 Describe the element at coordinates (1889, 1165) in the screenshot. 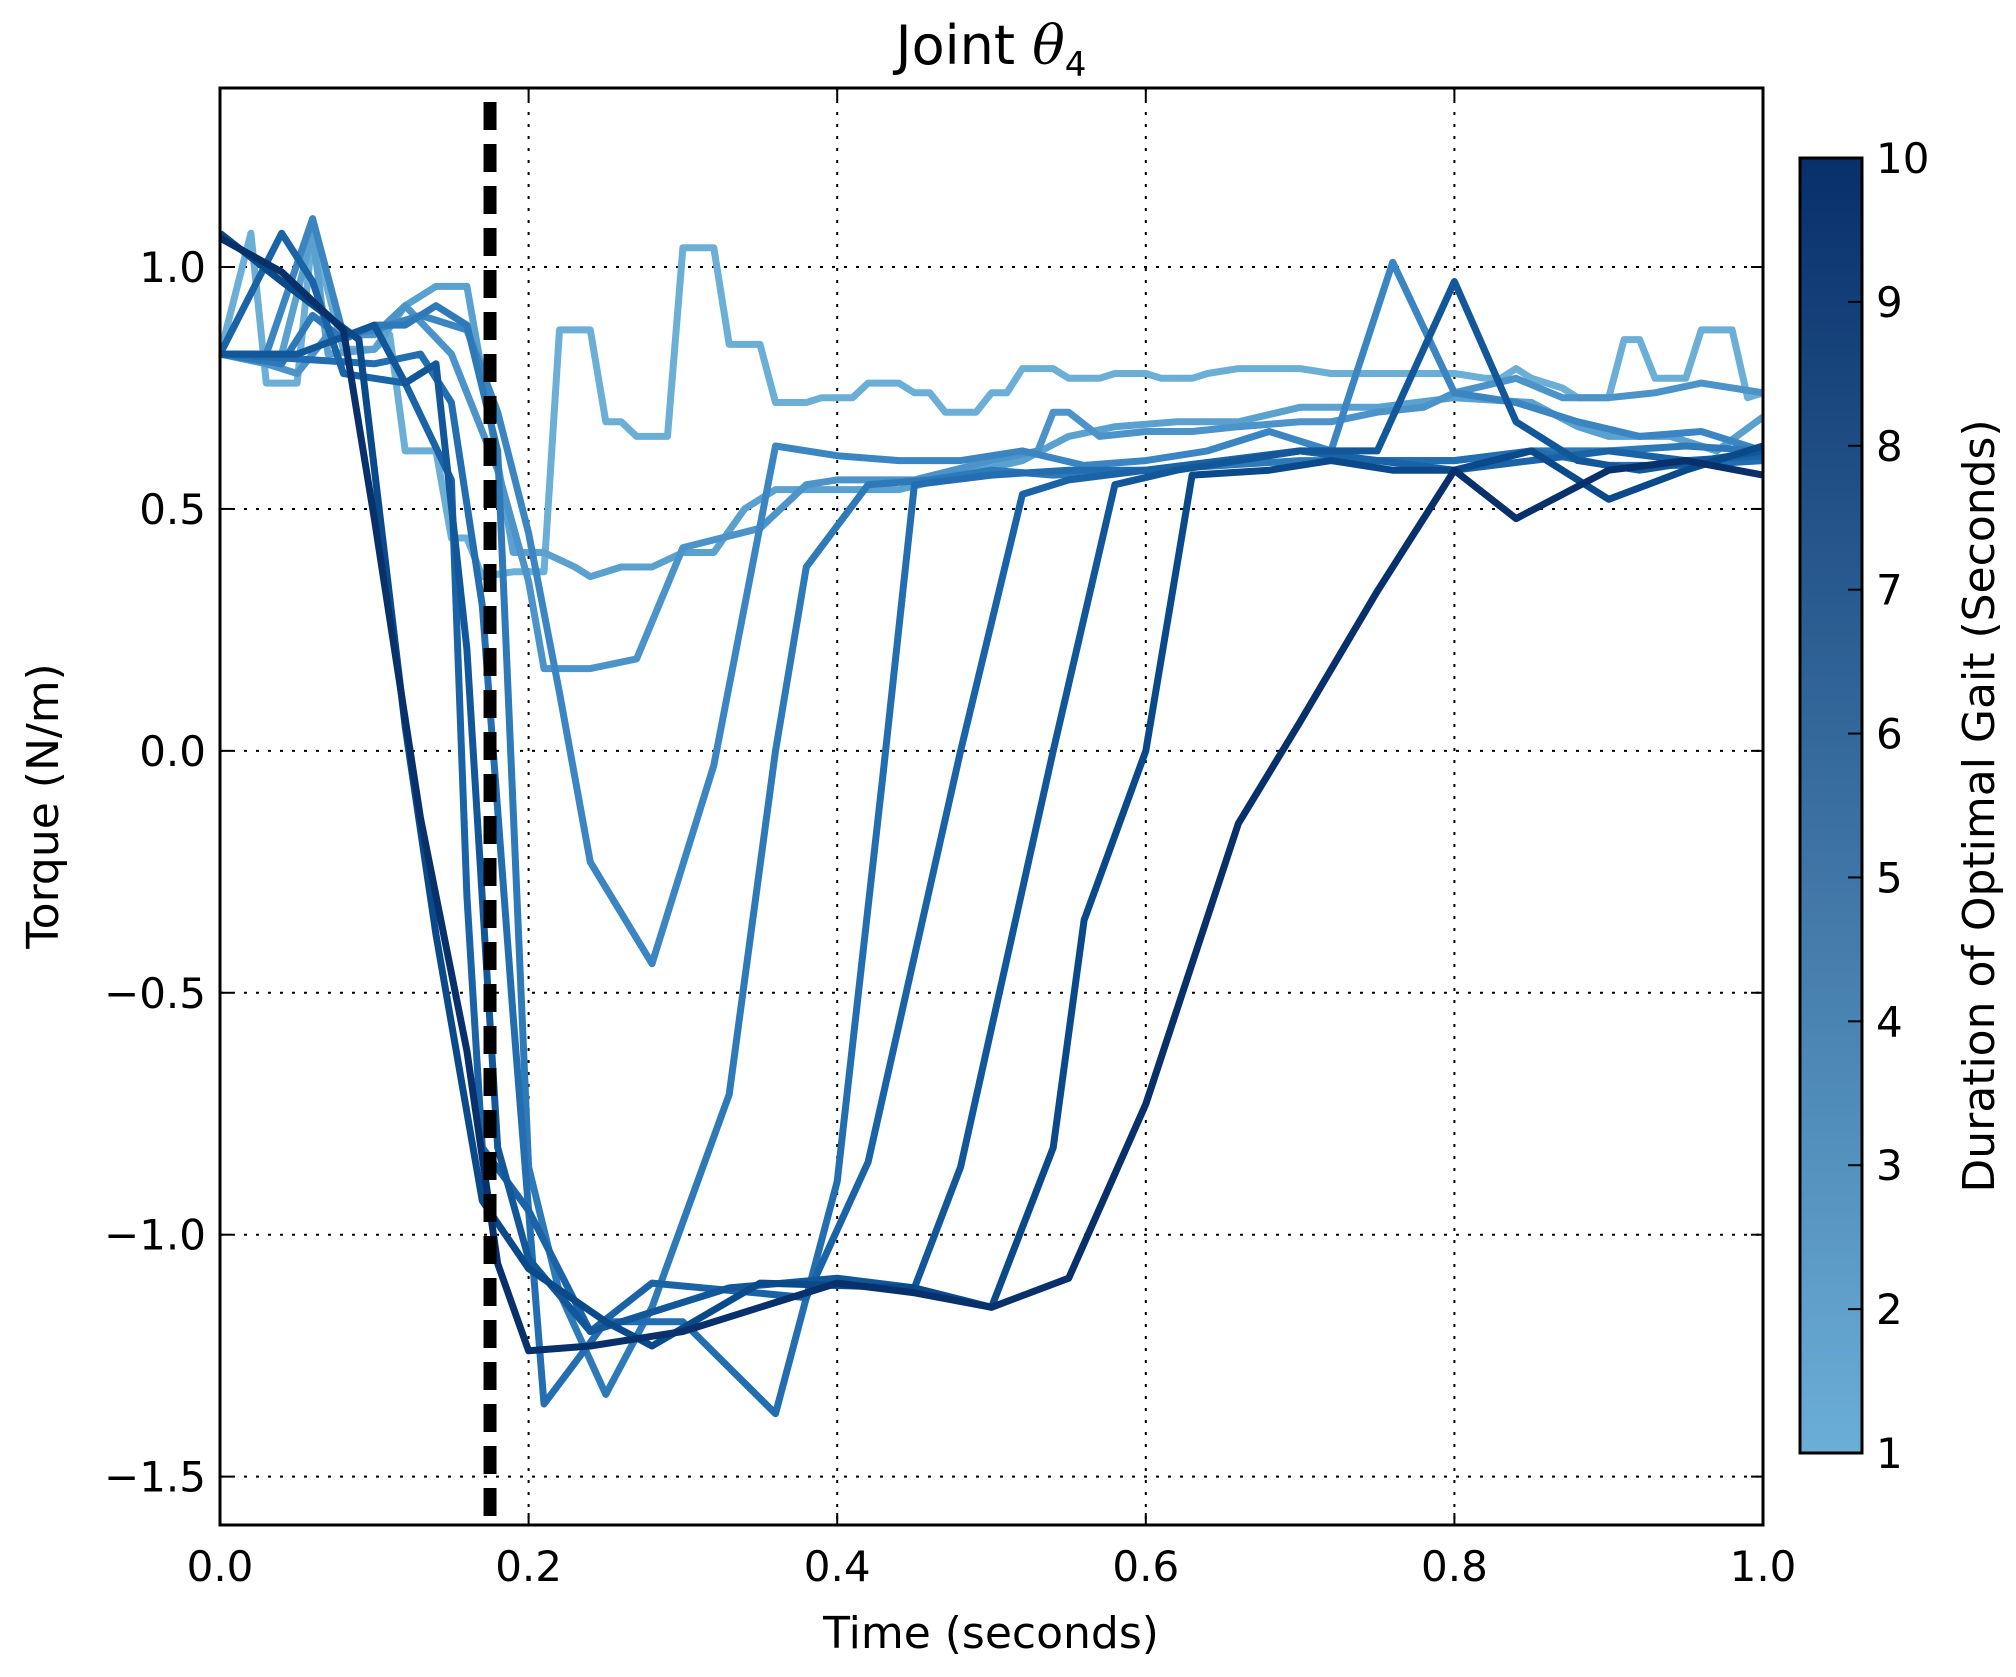

I see `colorbar-tick-label: 3` at that location.